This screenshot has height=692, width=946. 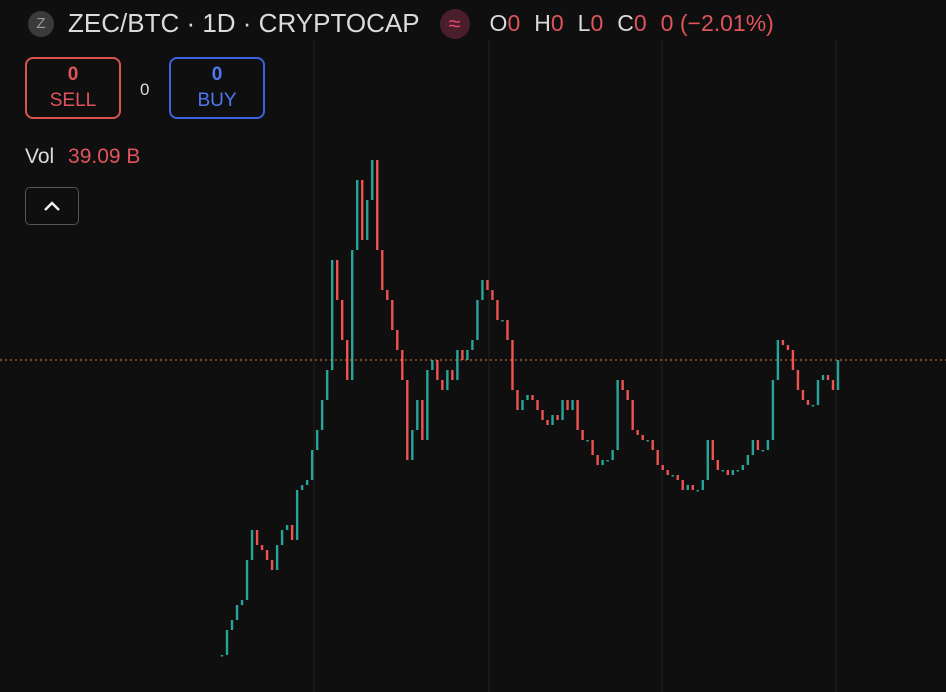 What do you see at coordinates (40, 156) in the screenshot?
I see `volume-label: Vol` at bounding box center [40, 156].